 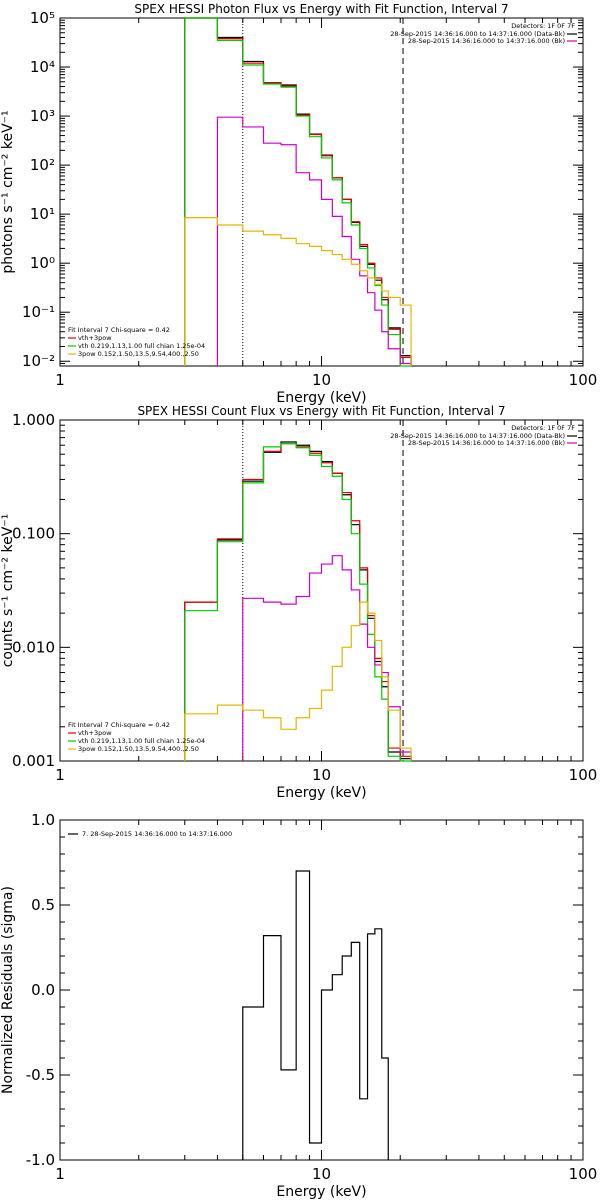 What do you see at coordinates (42, 214) in the screenshot?
I see `y-tick-label: 10¹` at bounding box center [42, 214].